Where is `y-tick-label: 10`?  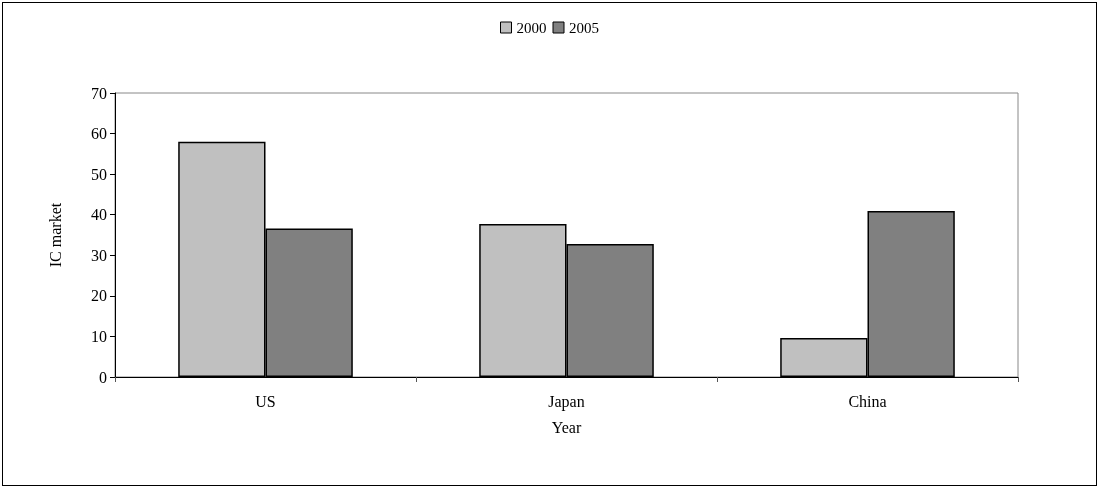
y-tick-label: 10 is located at coordinates (99, 336).